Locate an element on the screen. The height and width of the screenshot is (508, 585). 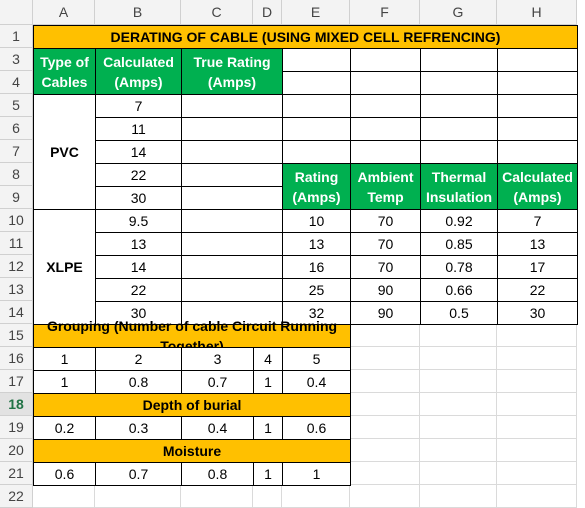
cell-text: 6 is located at coordinates (16, 128).